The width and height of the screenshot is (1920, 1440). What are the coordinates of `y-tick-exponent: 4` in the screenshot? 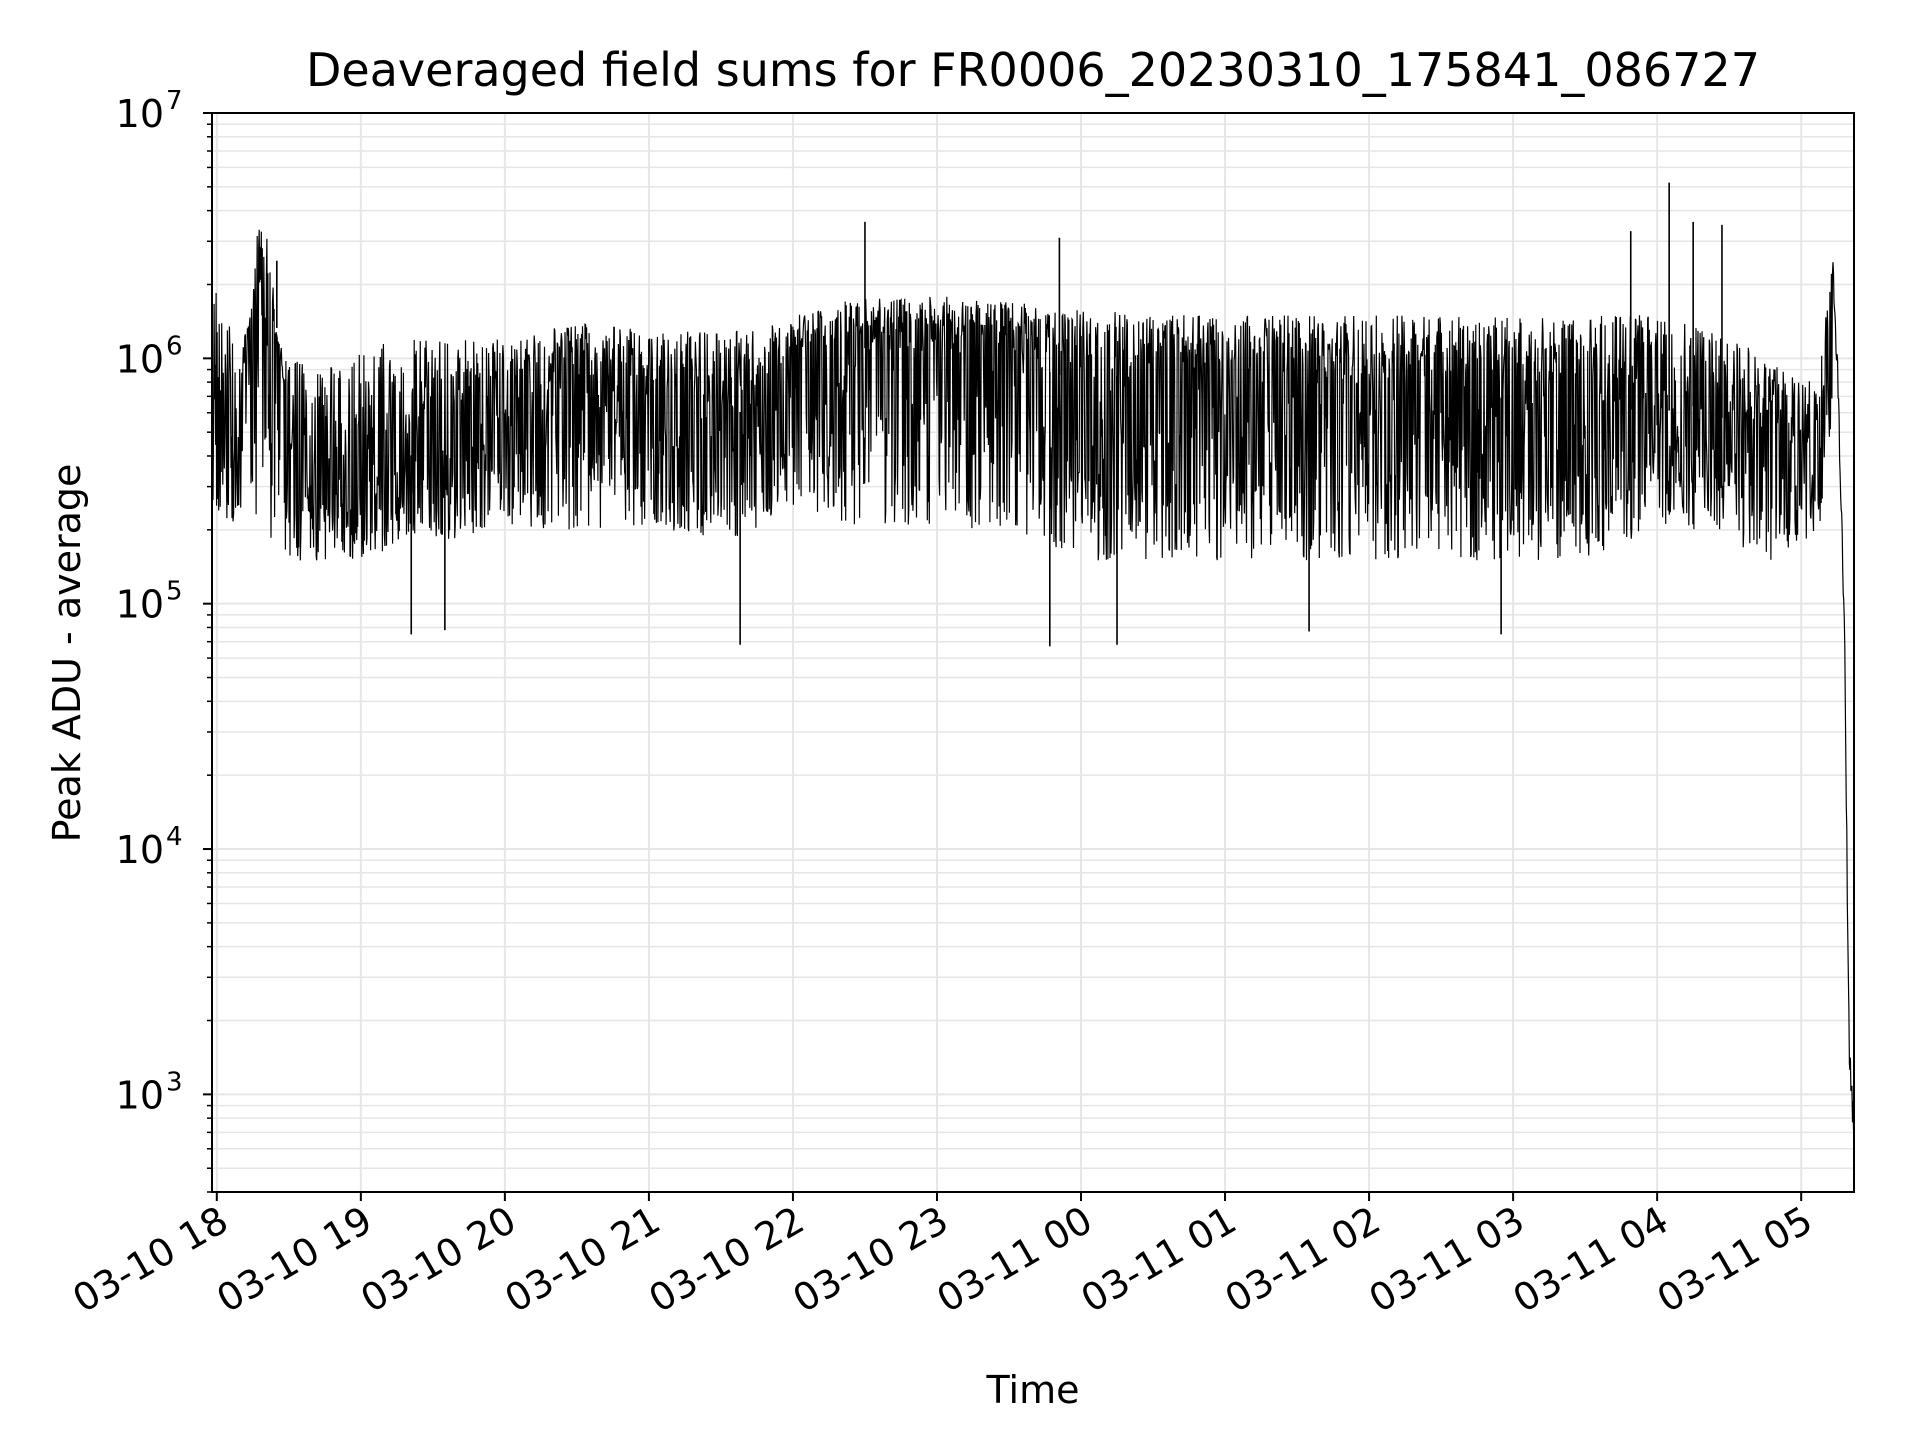 It's located at (174, 837).